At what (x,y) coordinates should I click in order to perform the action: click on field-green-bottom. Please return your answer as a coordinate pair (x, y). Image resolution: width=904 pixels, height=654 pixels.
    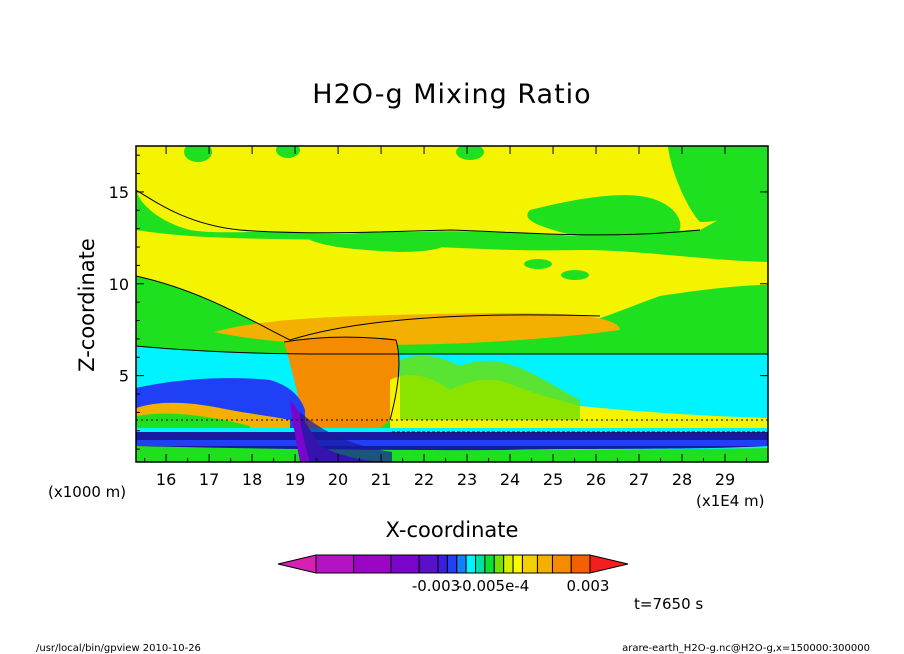
    Looking at the image, I should click on (452, 454).